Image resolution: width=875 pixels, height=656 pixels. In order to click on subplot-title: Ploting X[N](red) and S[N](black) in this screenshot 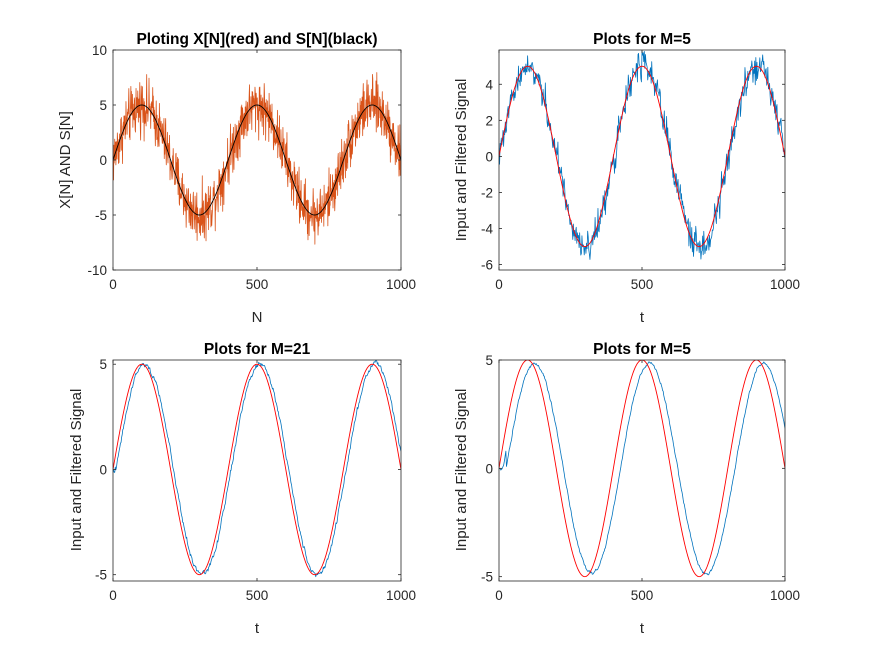, I will do `click(256, 39)`.